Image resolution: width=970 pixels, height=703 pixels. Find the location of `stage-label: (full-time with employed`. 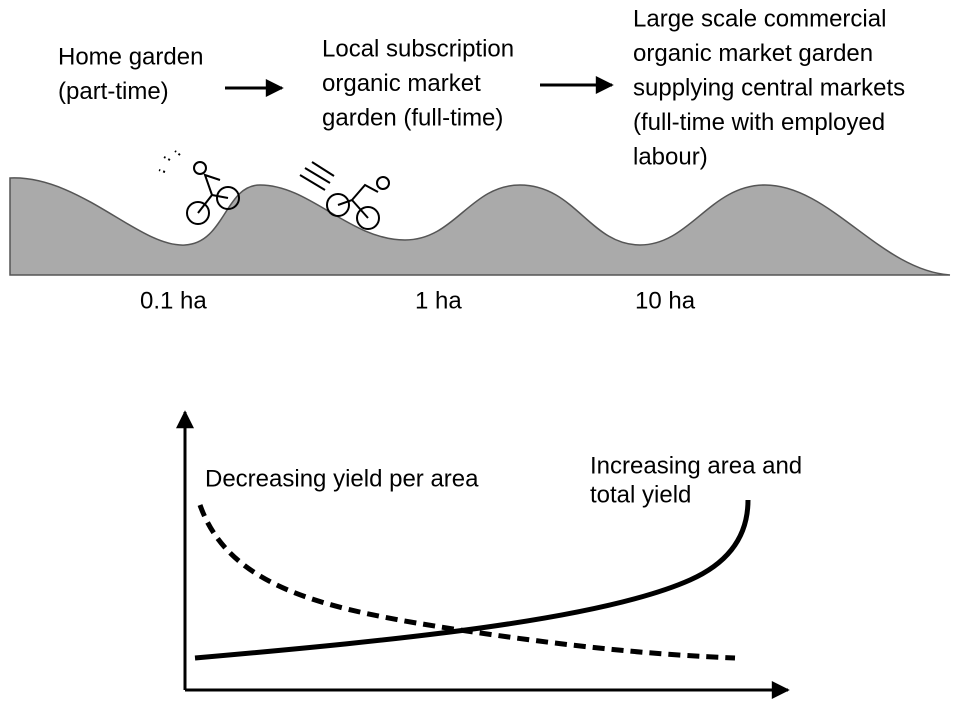

stage-label: (full-time with employed is located at coordinates (759, 122).